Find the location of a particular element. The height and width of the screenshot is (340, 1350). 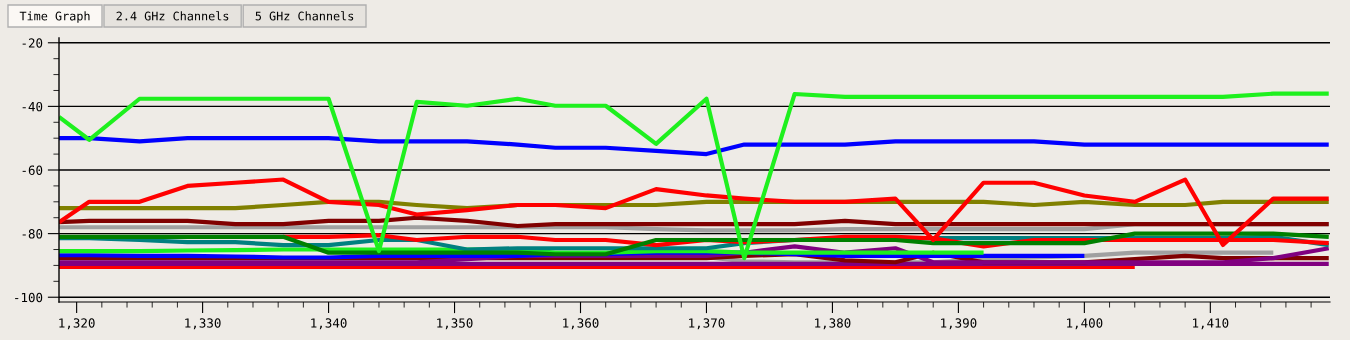

text: 2.4 GHz Channels is located at coordinates (172, 16).